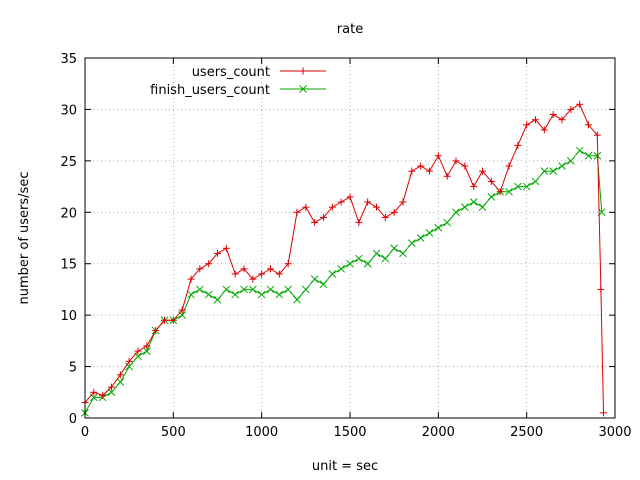 The height and width of the screenshot is (480, 640). What do you see at coordinates (68, 110) in the screenshot?
I see `y-tick-label: 30` at bounding box center [68, 110].